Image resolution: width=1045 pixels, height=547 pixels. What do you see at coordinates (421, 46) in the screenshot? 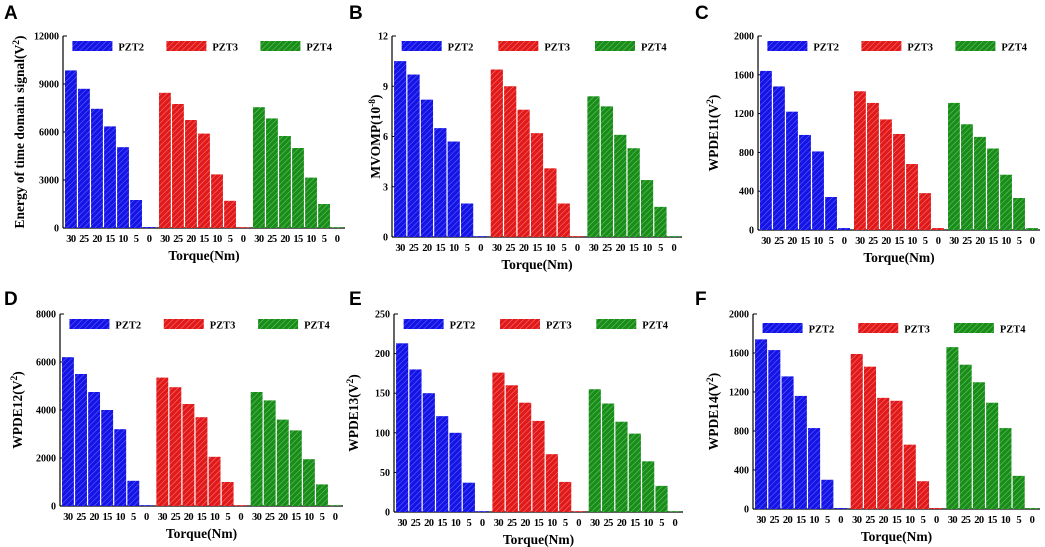
I see `legend-swatch-pzt2` at bounding box center [421, 46].